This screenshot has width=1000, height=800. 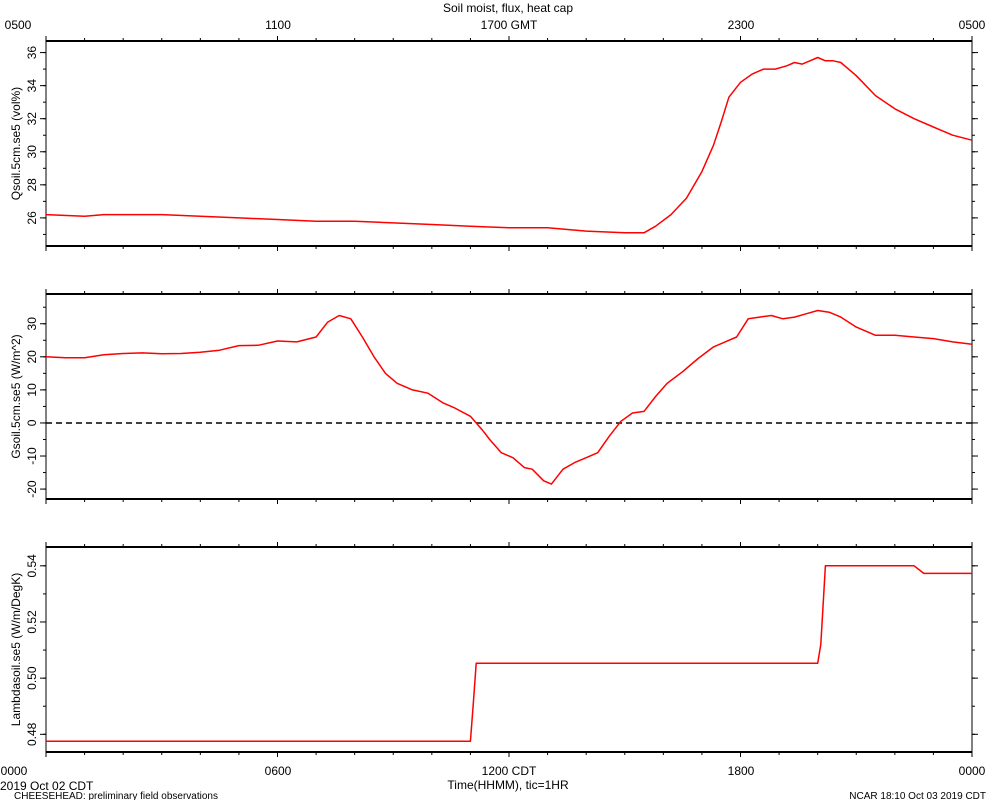 I want to click on y-tick-label: -20, so click(x=32, y=489).